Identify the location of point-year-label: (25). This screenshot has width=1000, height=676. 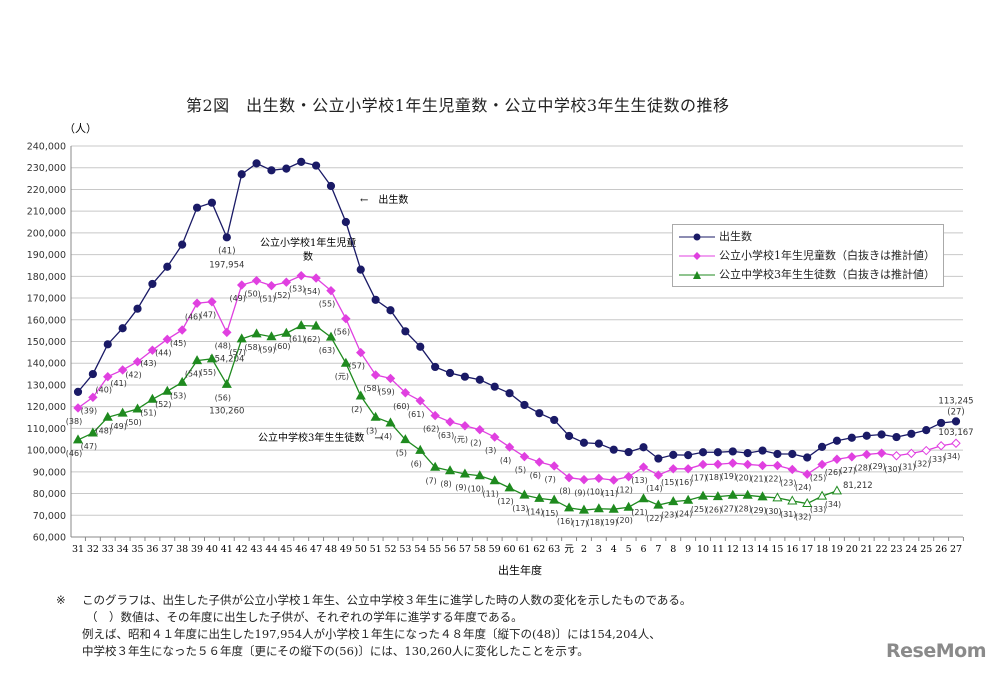
(699, 509).